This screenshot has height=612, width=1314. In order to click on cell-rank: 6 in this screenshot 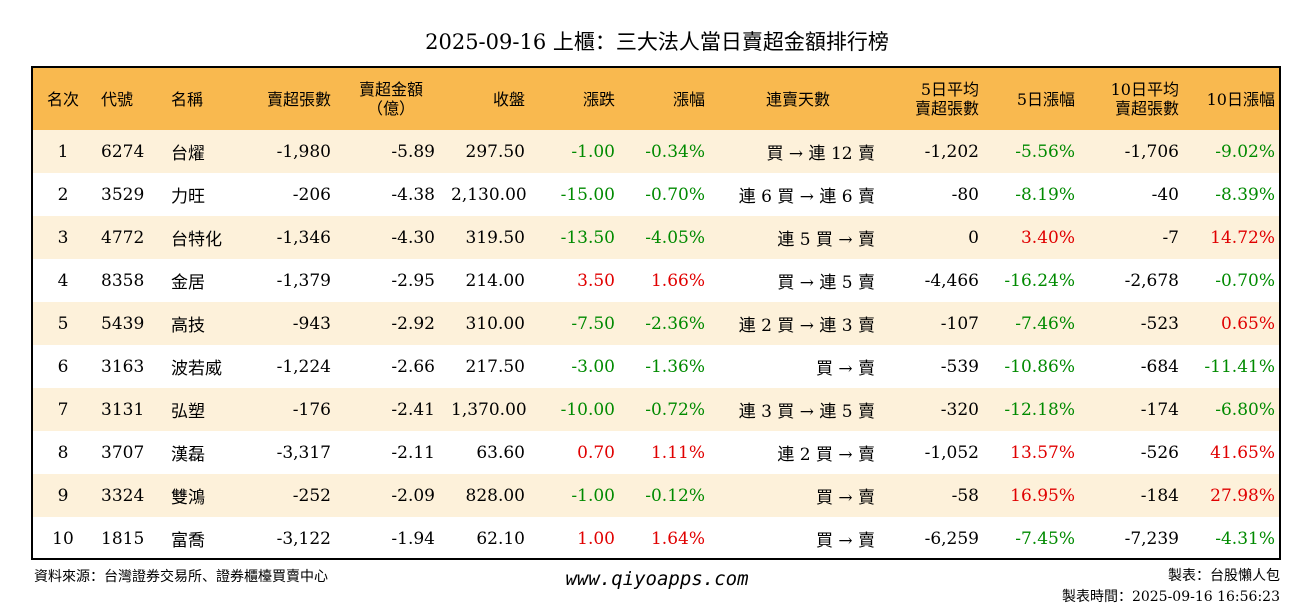, I will do `click(63, 366)`.